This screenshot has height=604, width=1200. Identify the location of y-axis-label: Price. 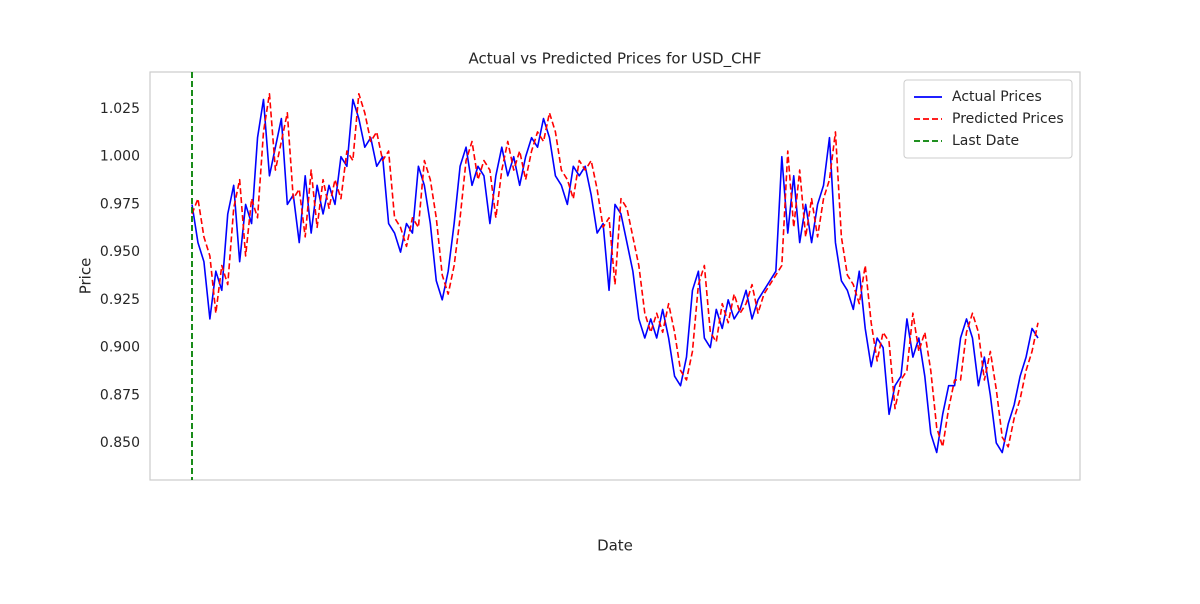
(86, 276).